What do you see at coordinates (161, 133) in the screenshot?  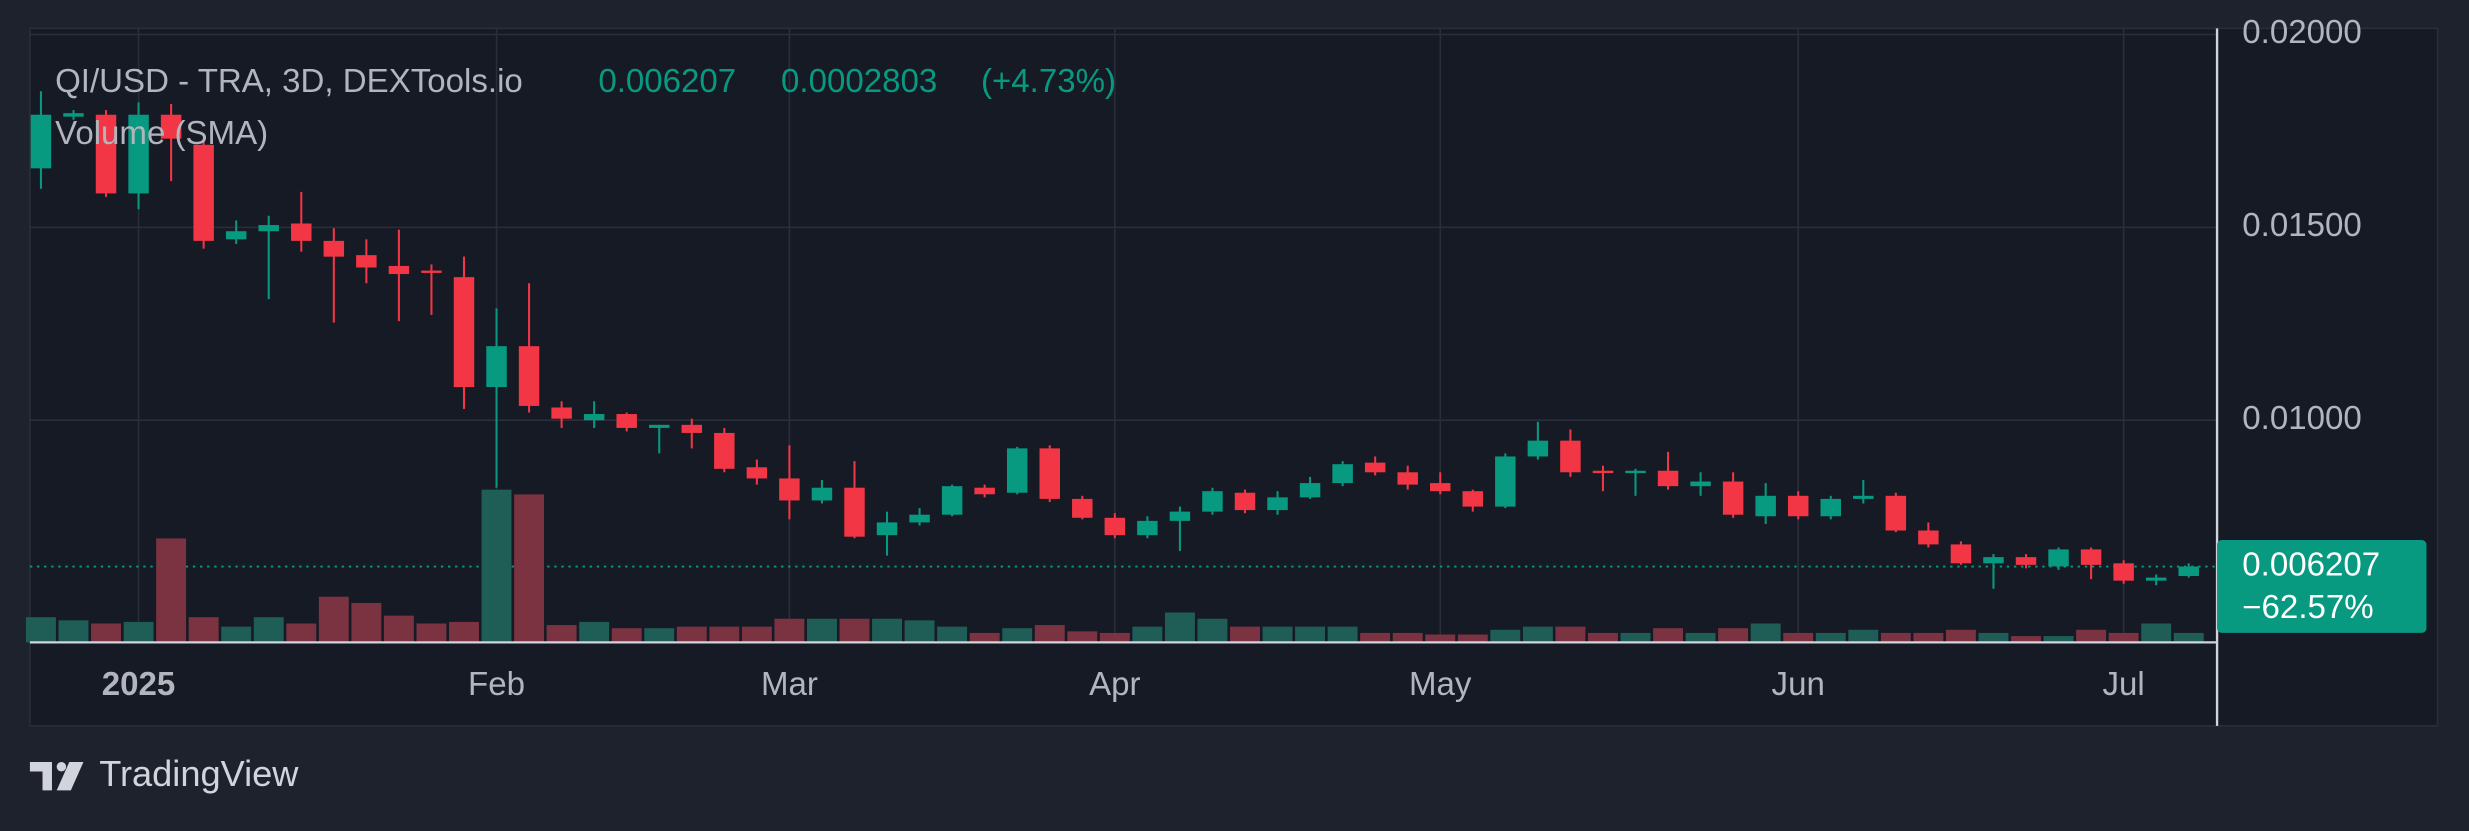 I see `volume-label: Volume (SMA)` at bounding box center [161, 133].